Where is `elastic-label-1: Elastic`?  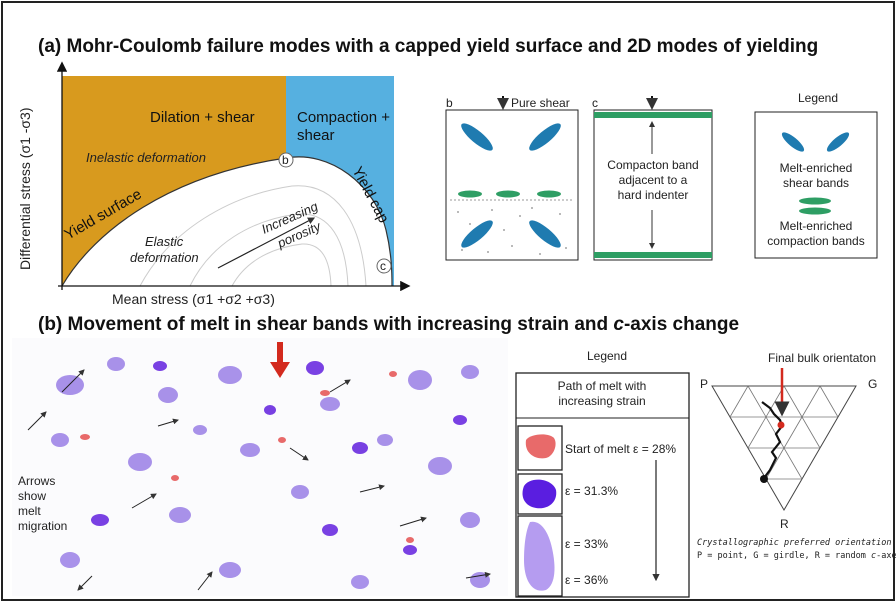 elastic-label-1: Elastic is located at coordinates (164, 241).